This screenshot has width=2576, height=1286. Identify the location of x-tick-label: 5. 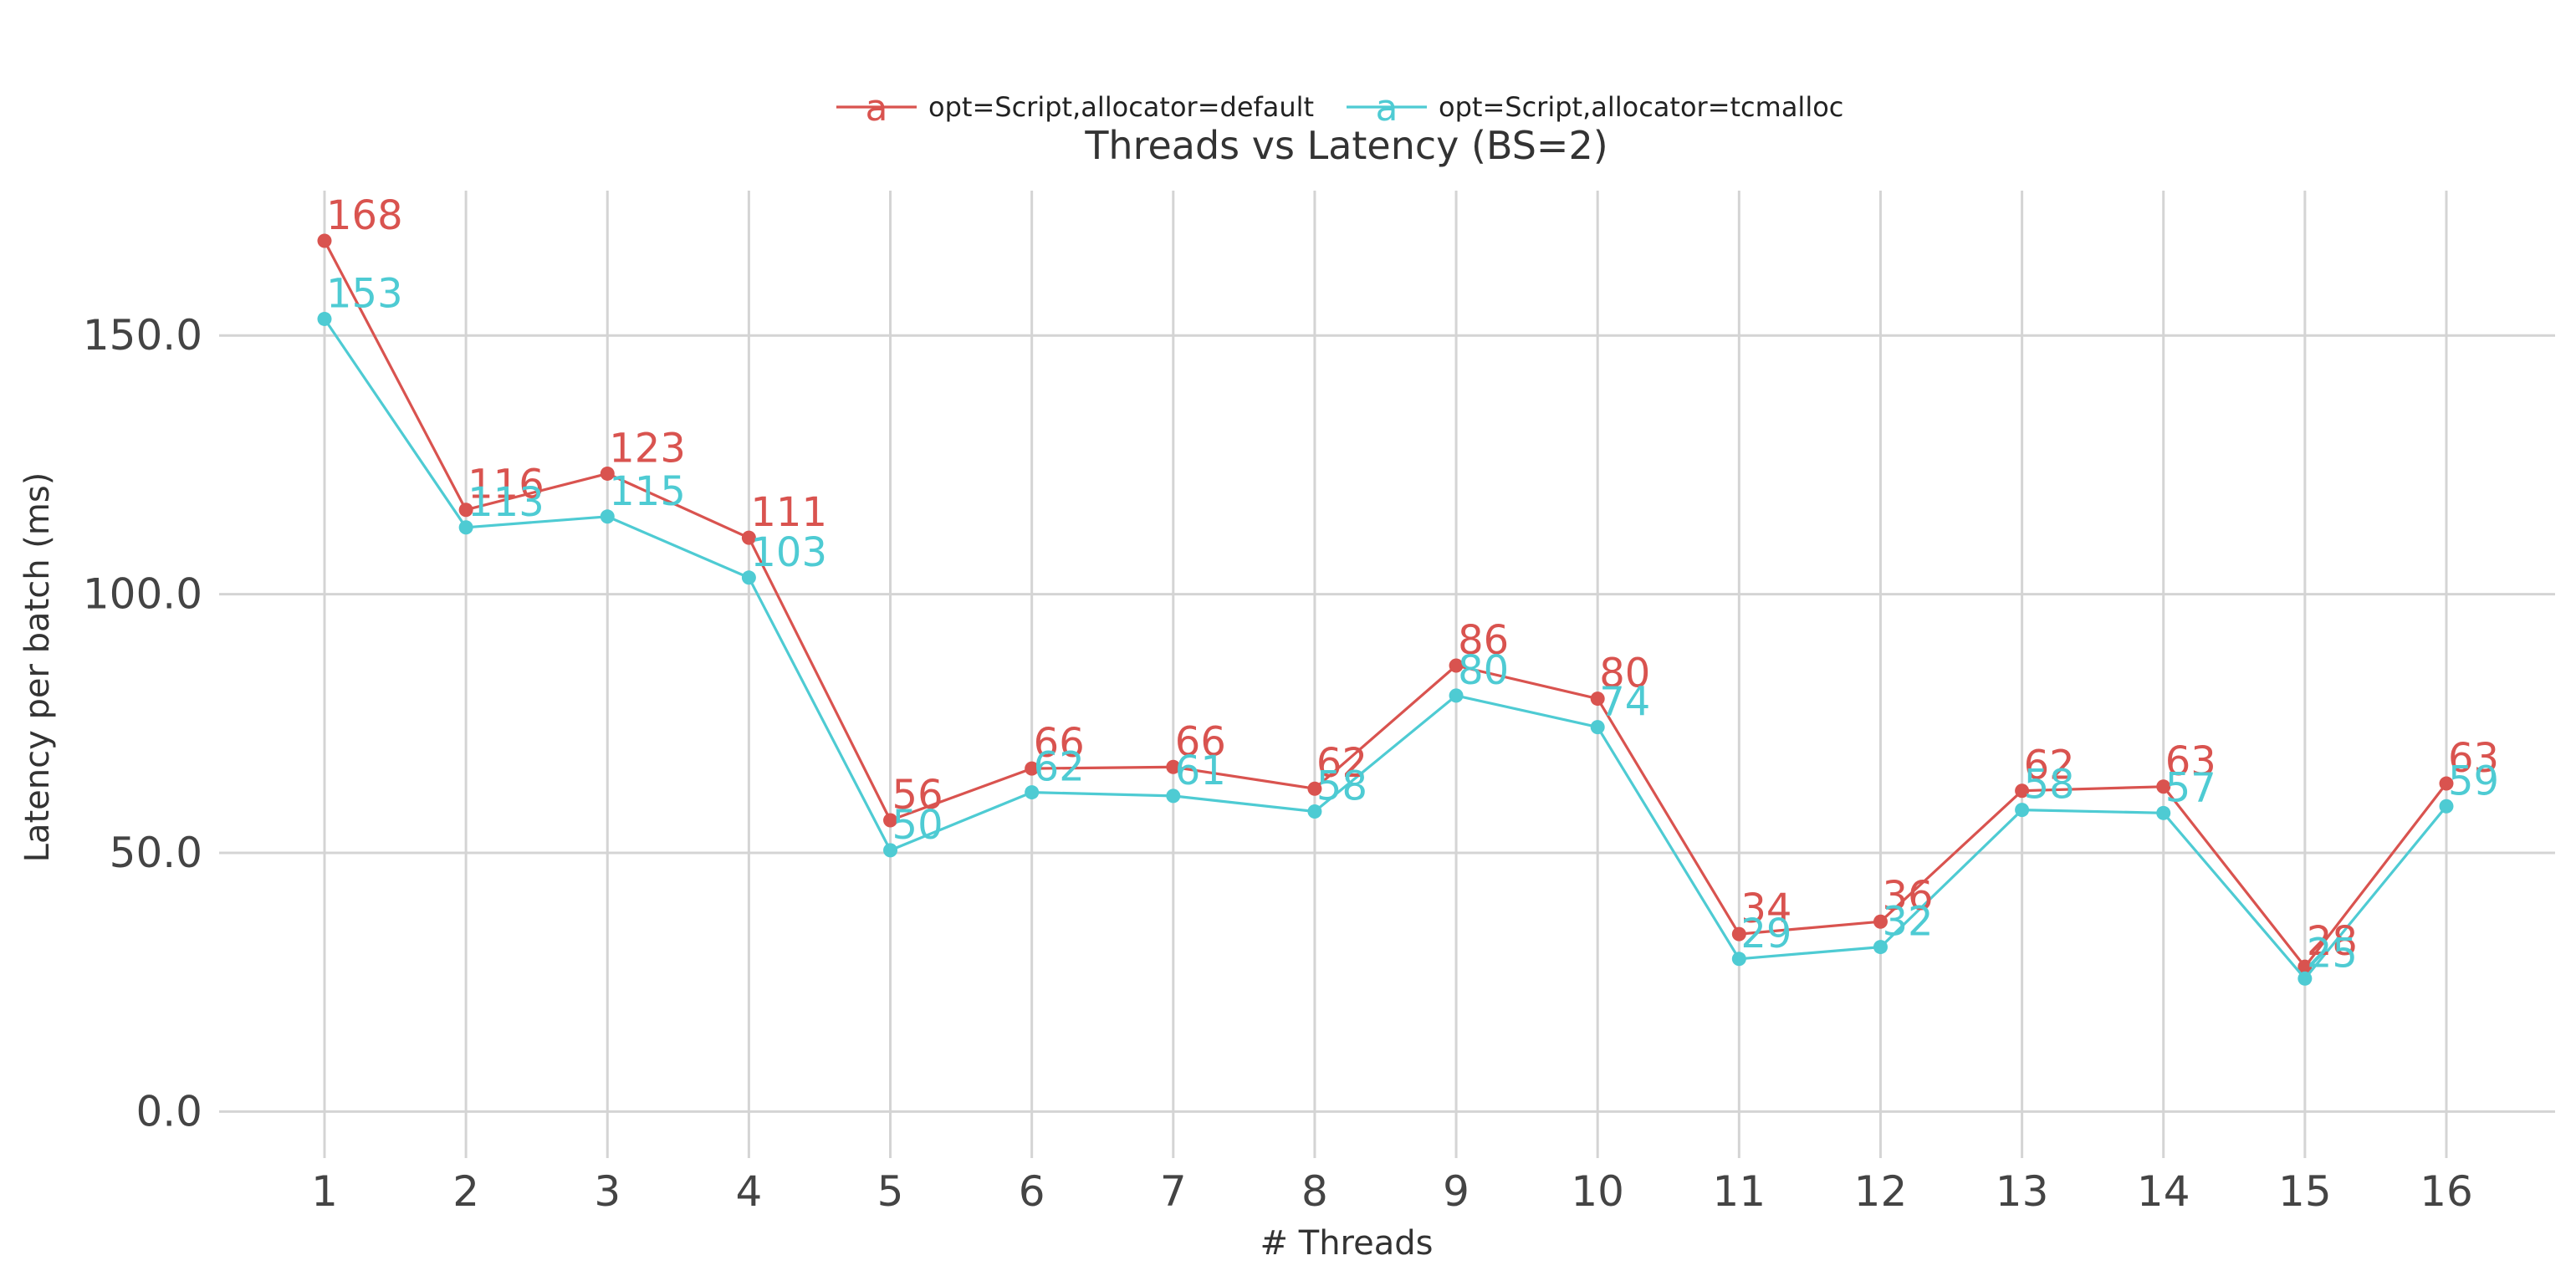
(890, 1191).